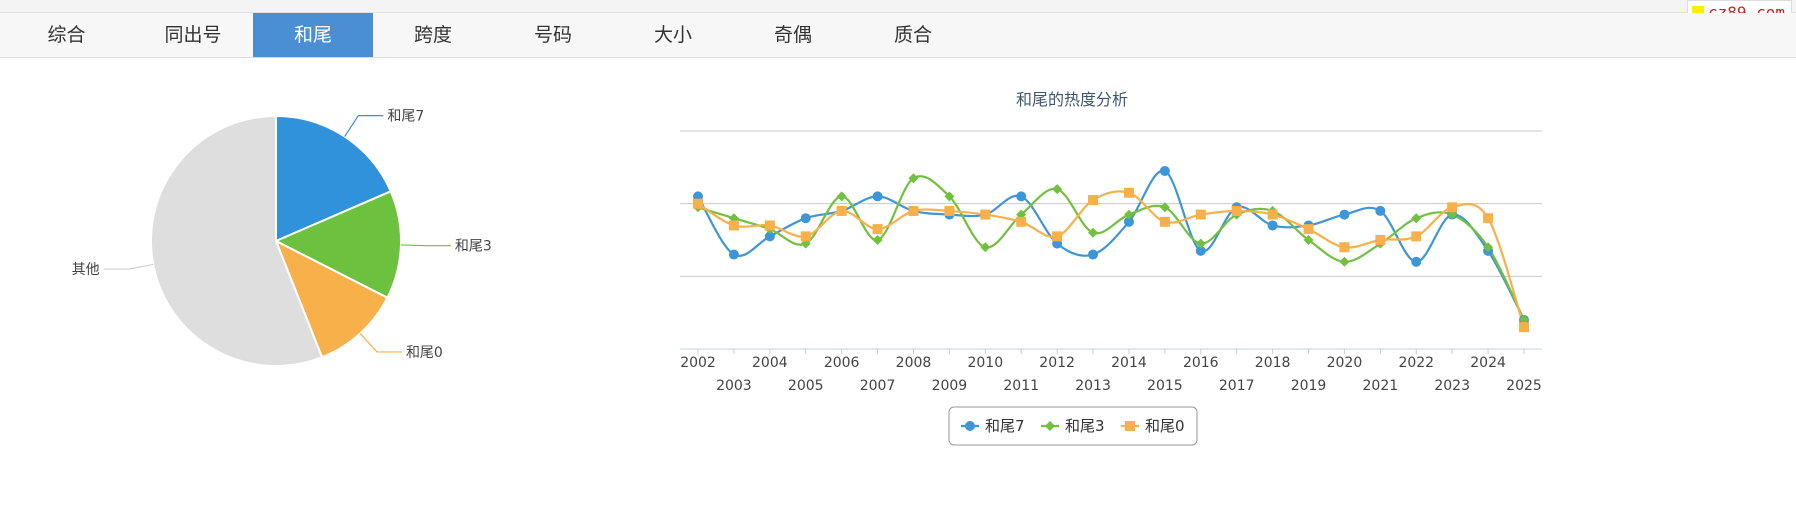  I want to click on x-tick-label: 2022, so click(1416, 363).